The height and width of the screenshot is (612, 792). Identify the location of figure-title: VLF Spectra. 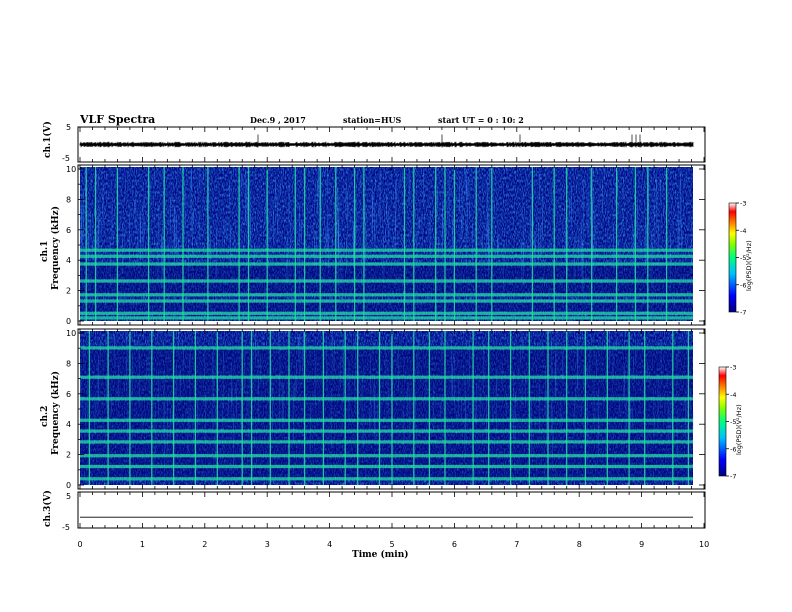
(117, 119).